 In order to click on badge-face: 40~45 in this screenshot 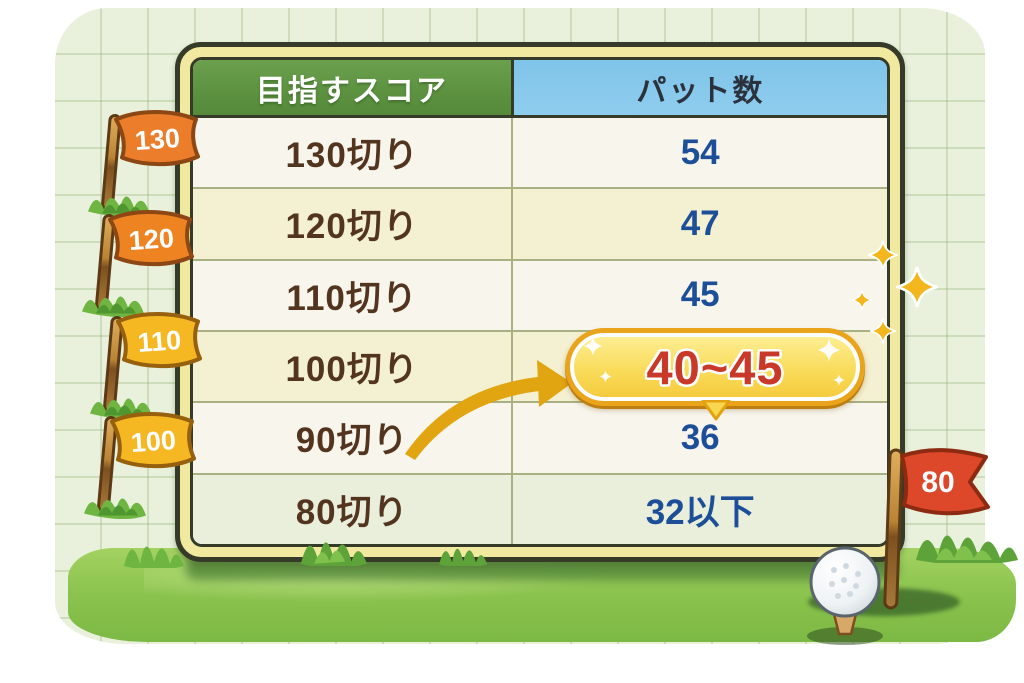, I will do `click(715, 367)`.